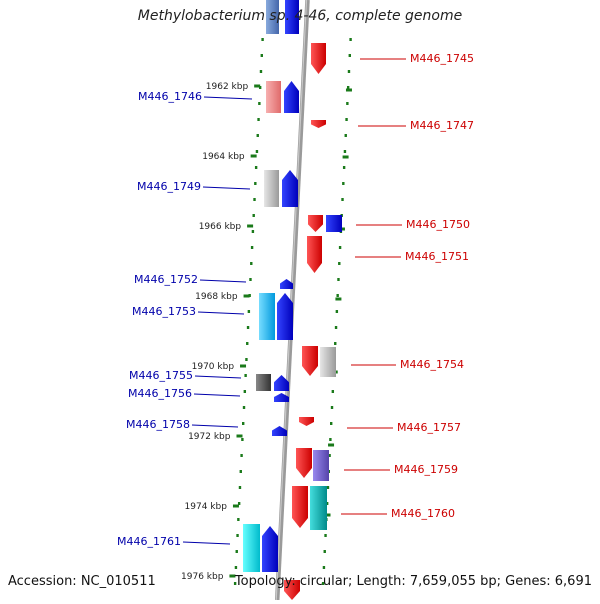 This screenshot has height=604, width=600. What do you see at coordinates (423, 513) in the screenshot?
I see `gene-label: M446_1760` at bounding box center [423, 513].